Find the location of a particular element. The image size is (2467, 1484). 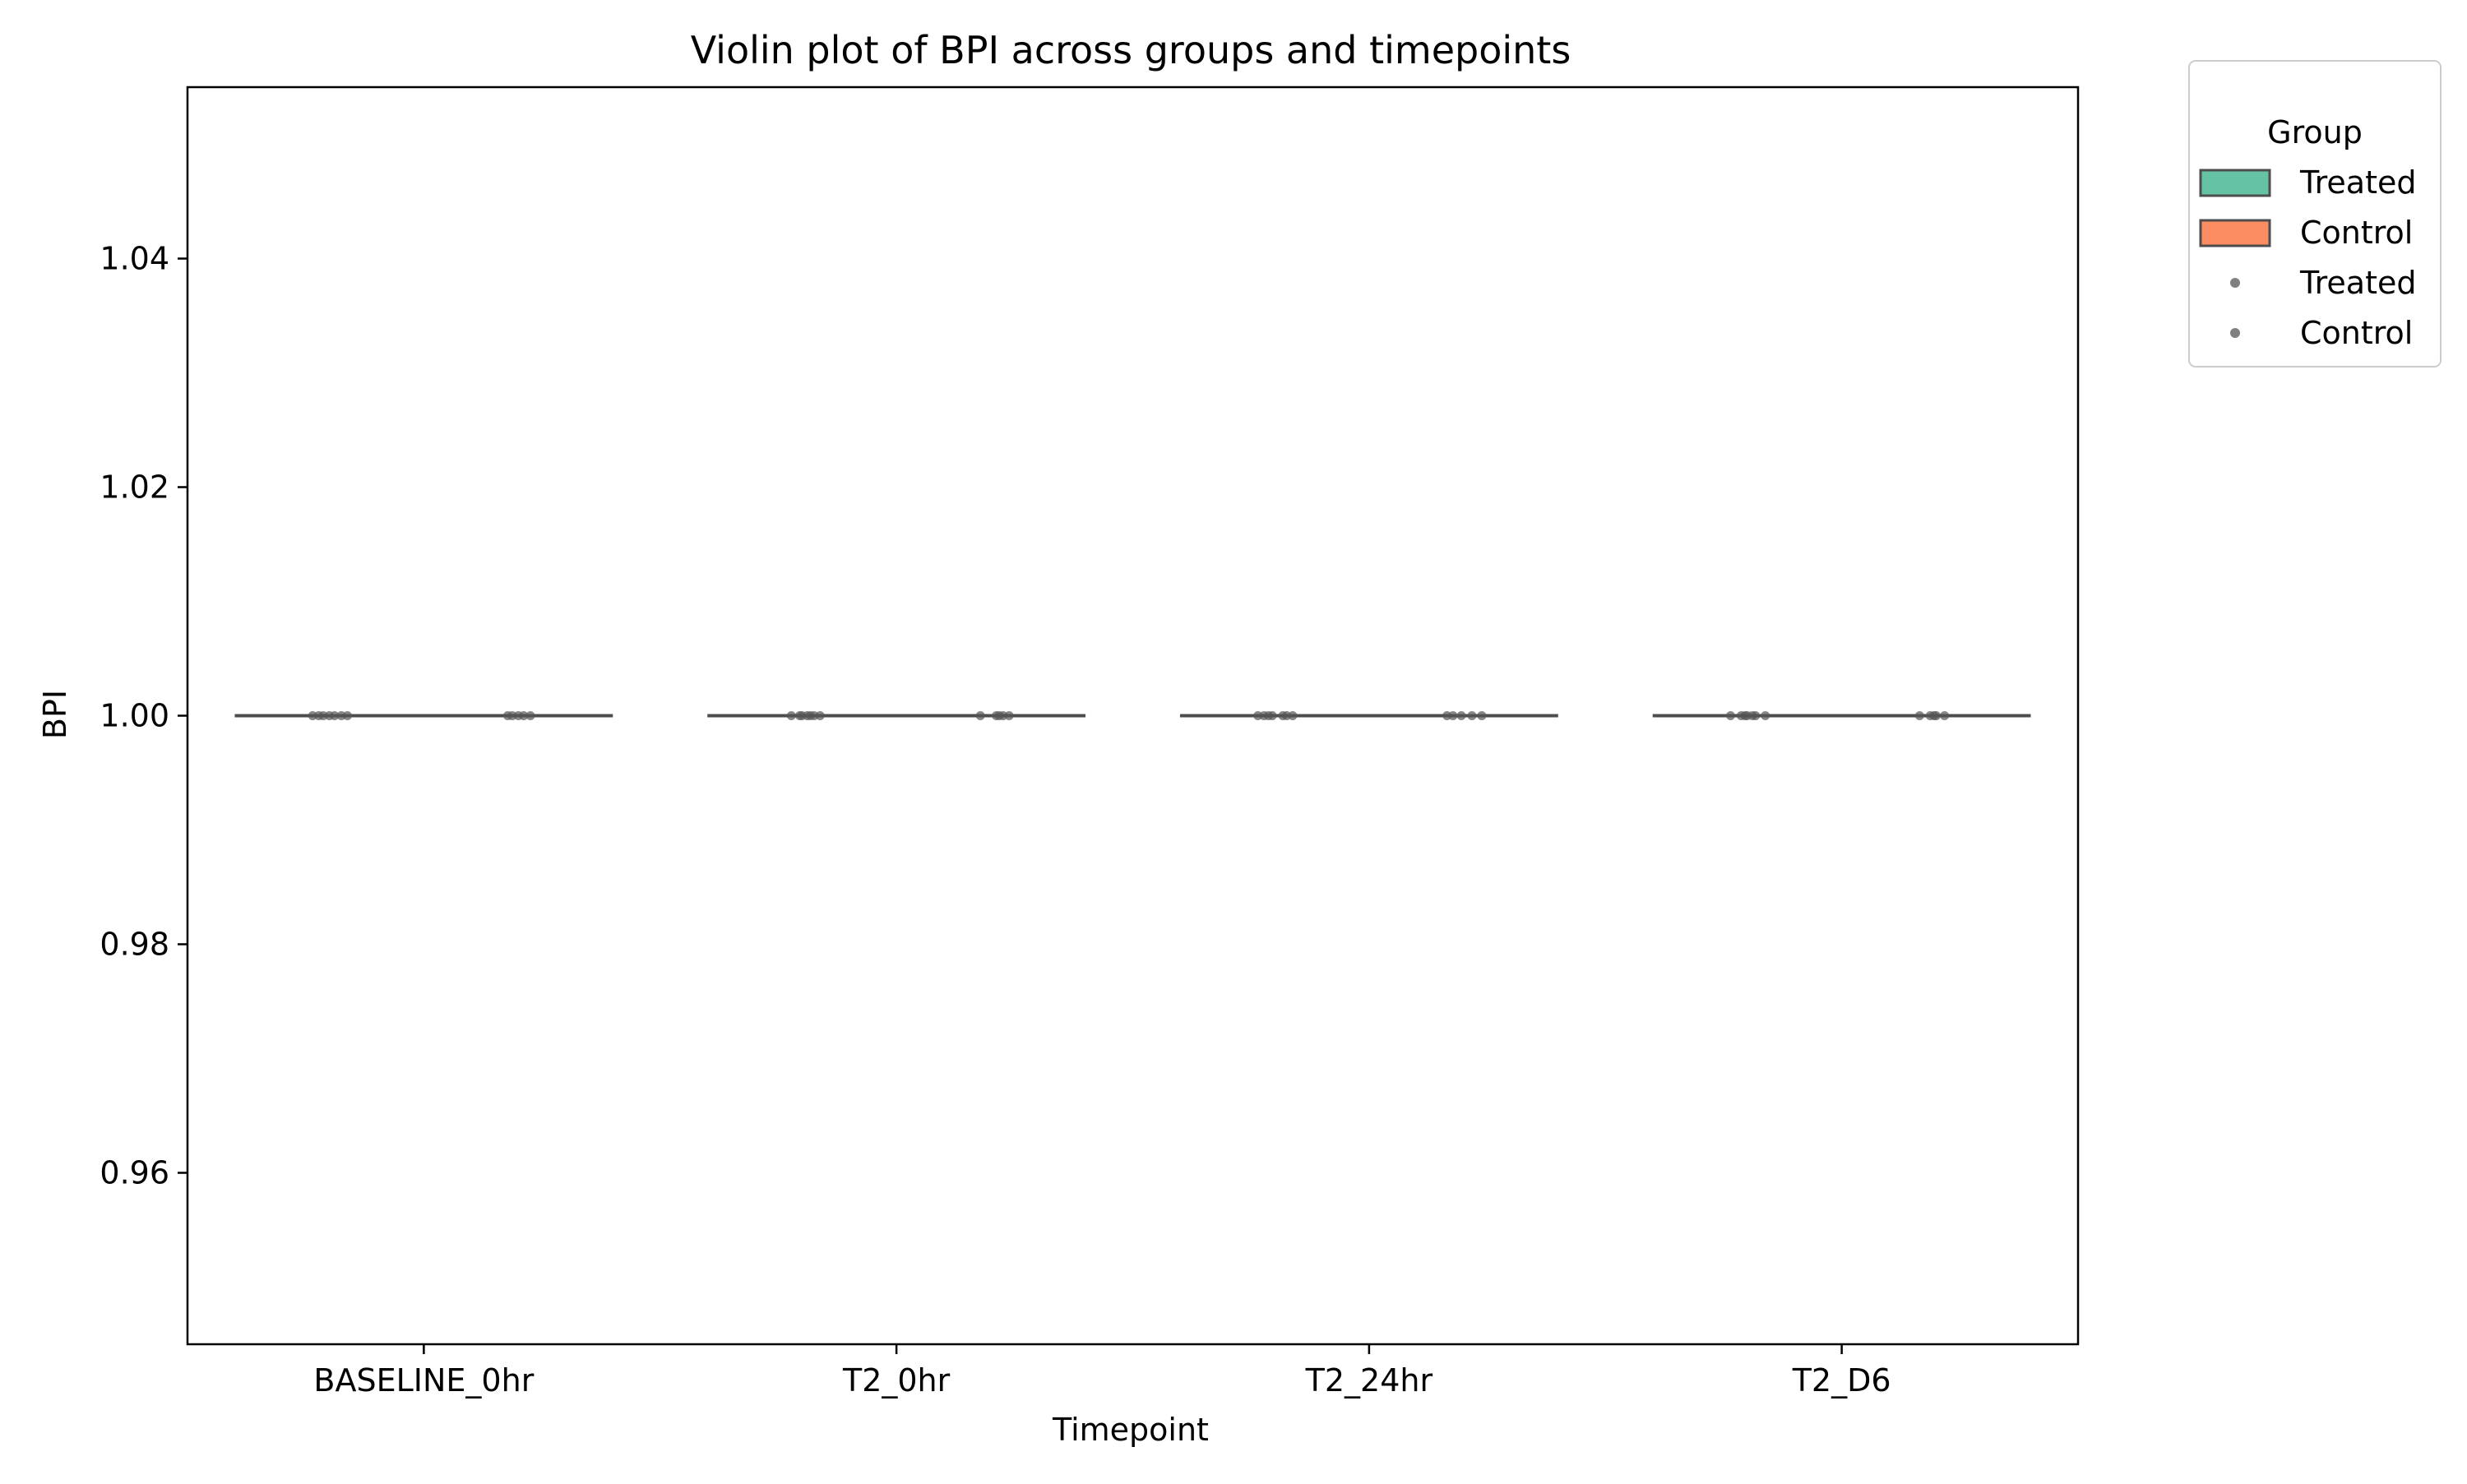

legend-swatch-treated is located at coordinates (2235, 183).